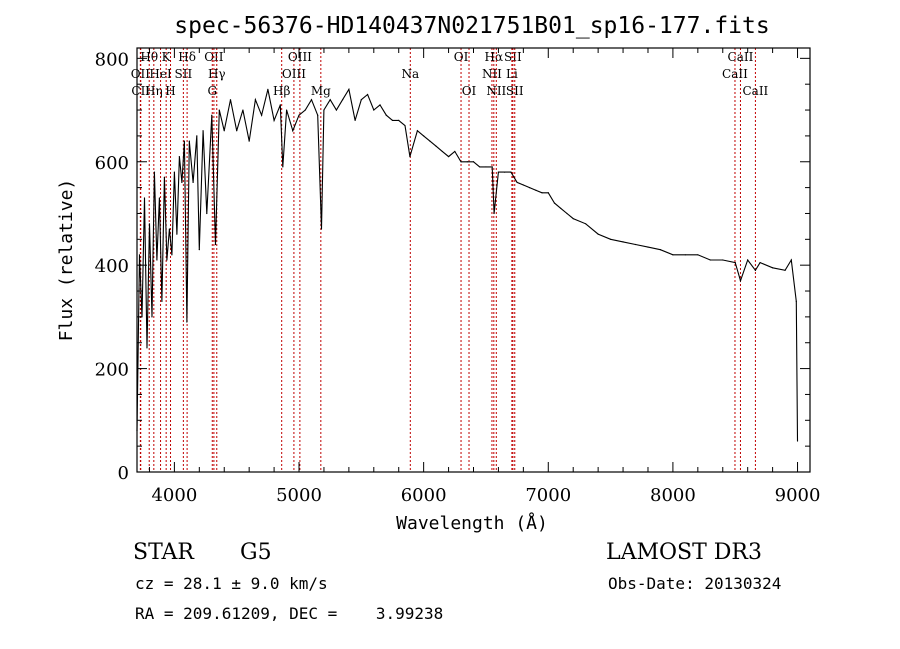  I want to click on x-axis-label: Wavelength (Å), so click(472, 523).